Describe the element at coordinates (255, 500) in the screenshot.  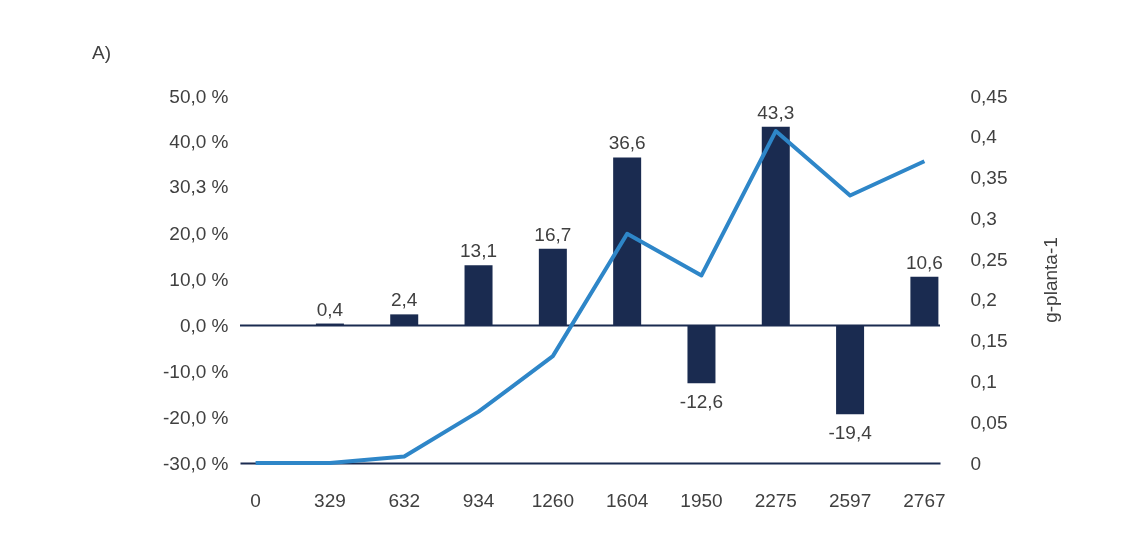
I see `x-tick-label: 0` at that location.